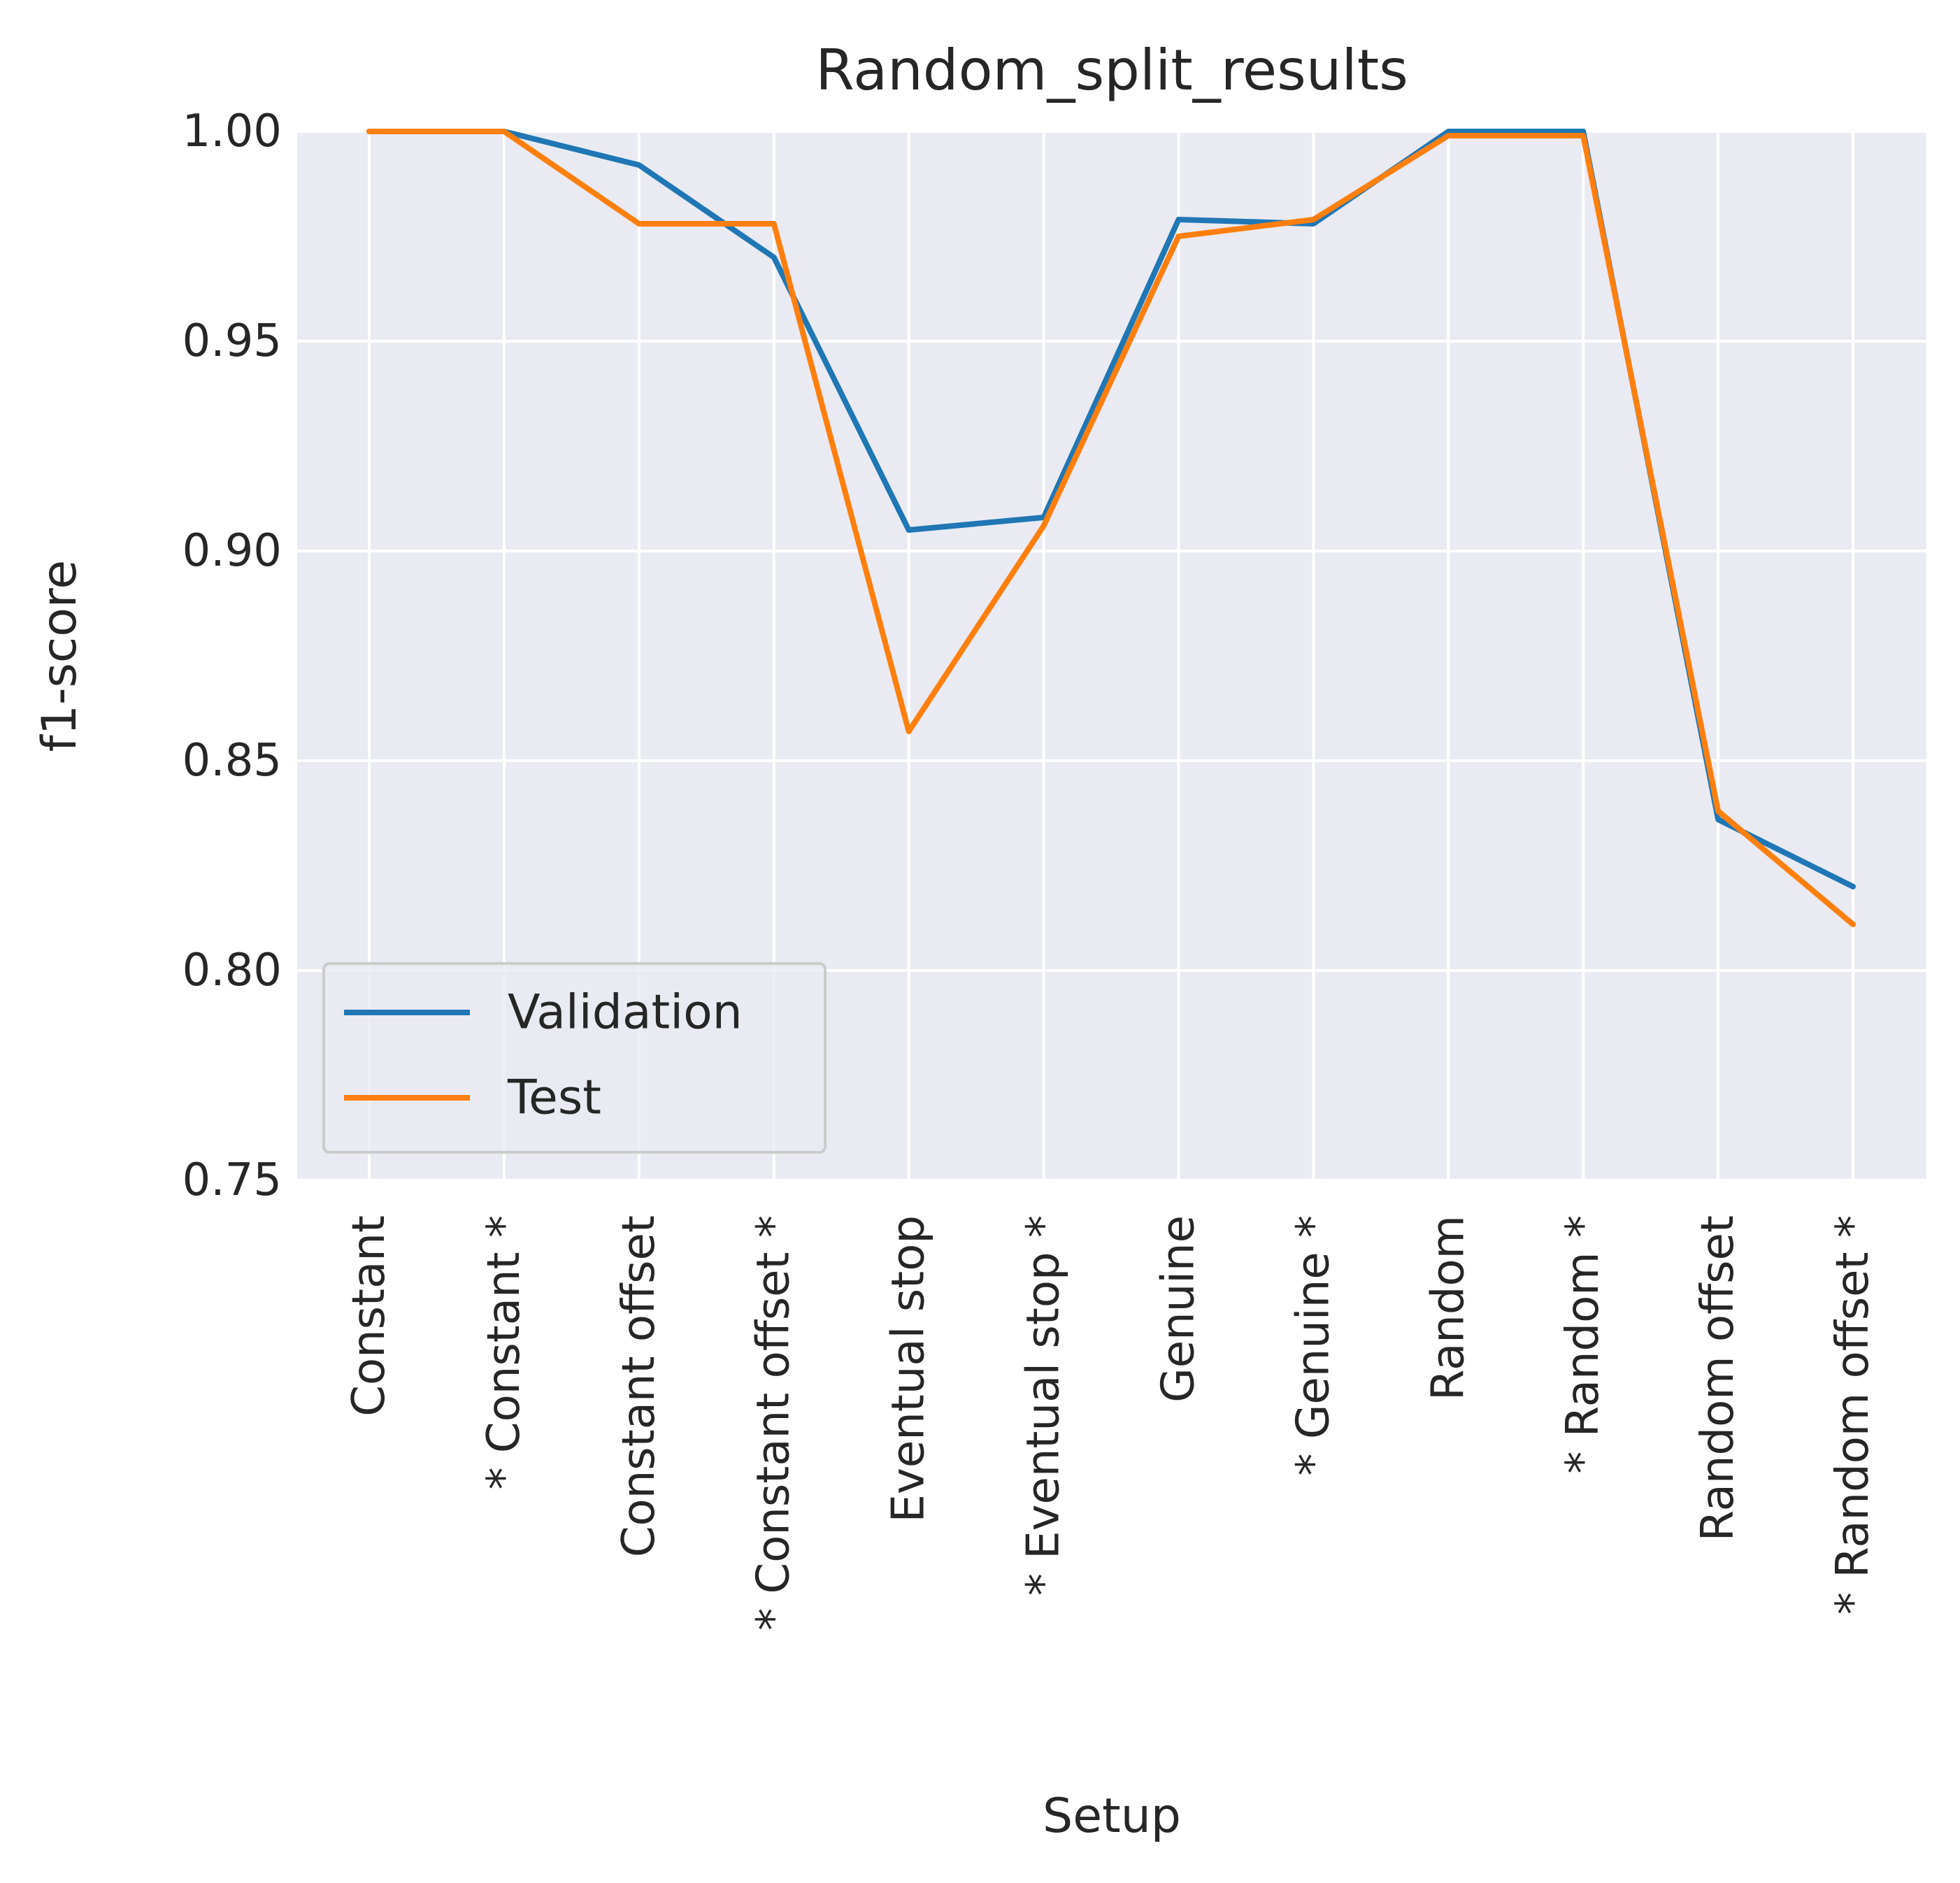 Image resolution: width=1960 pixels, height=1883 pixels. I want to click on y-tick-label: 0.85, so click(232, 761).